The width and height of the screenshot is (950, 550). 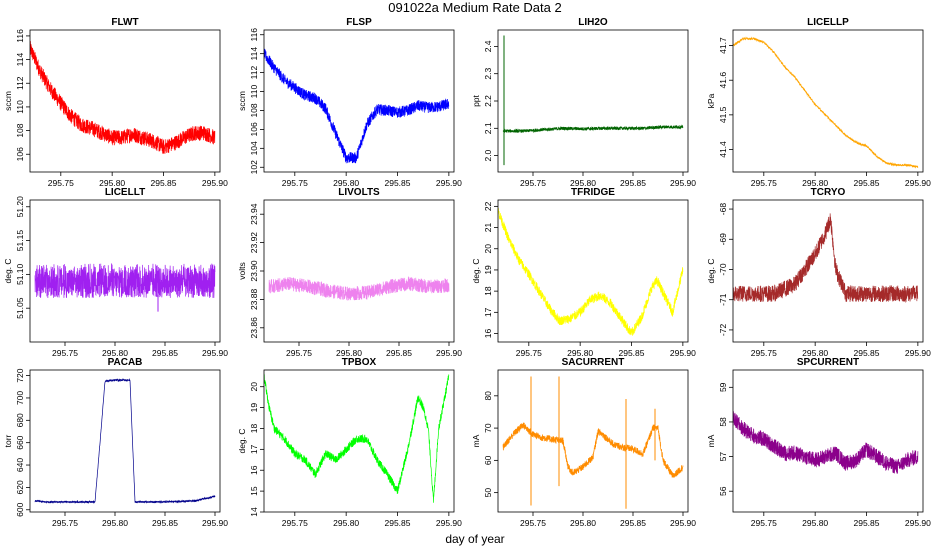 What do you see at coordinates (488, 128) in the screenshot?
I see `y-tick-label: 2.1` at bounding box center [488, 128].